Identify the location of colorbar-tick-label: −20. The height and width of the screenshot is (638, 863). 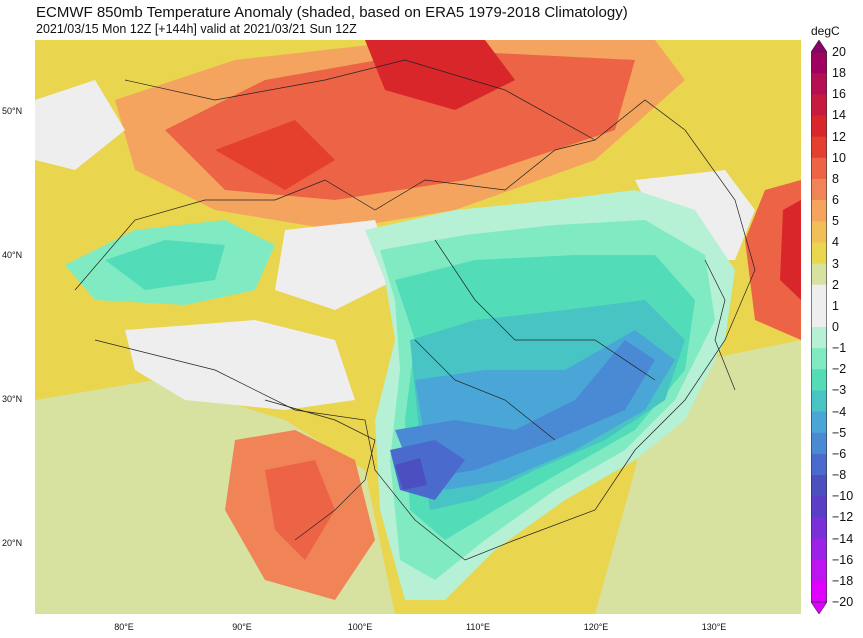
(843, 602).